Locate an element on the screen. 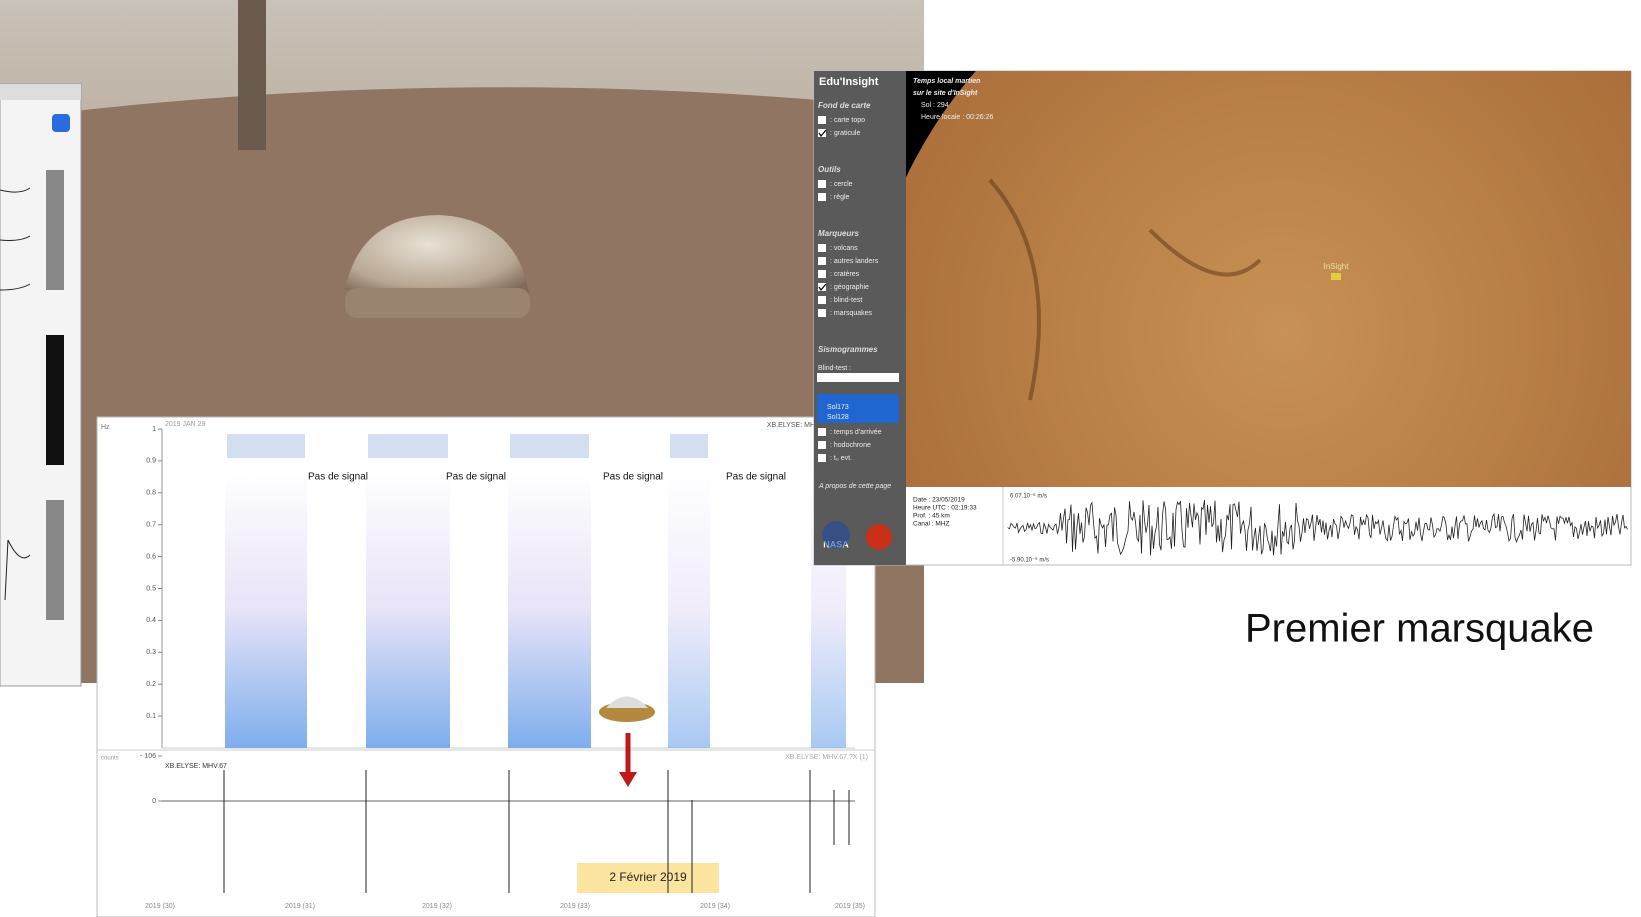 The width and height of the screenshot is (1641, 917). y-tick-label: 0.9 is located at coordinates (151, 461).